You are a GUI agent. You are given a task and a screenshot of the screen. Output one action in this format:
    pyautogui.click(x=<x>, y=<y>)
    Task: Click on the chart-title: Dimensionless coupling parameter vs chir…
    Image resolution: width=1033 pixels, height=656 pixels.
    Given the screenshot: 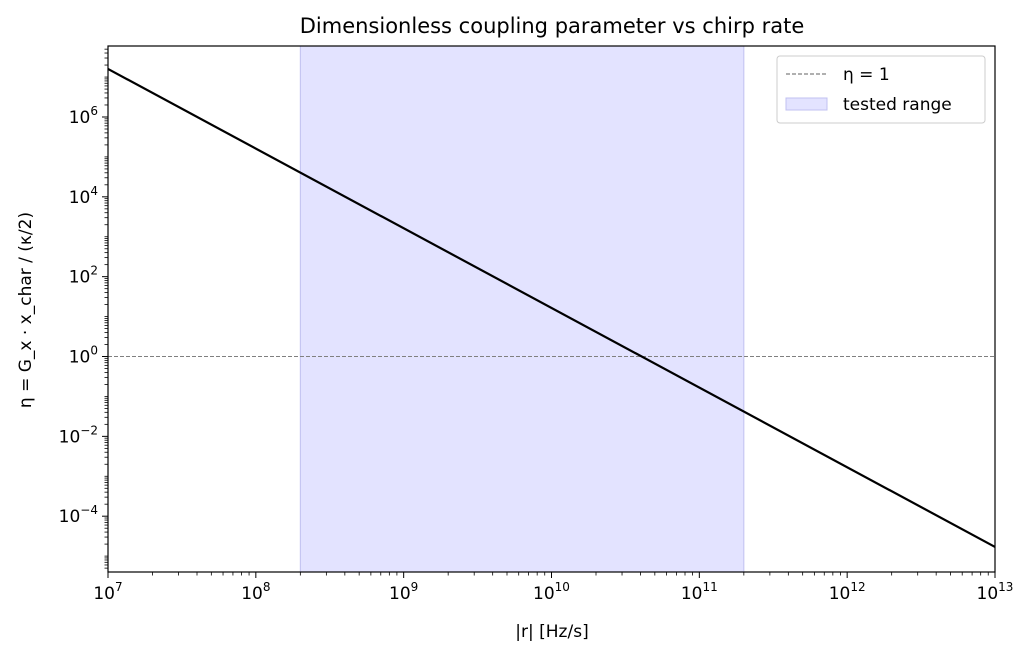 What is the action you would take?
    pyautogui.click(x=552, y=26)
    